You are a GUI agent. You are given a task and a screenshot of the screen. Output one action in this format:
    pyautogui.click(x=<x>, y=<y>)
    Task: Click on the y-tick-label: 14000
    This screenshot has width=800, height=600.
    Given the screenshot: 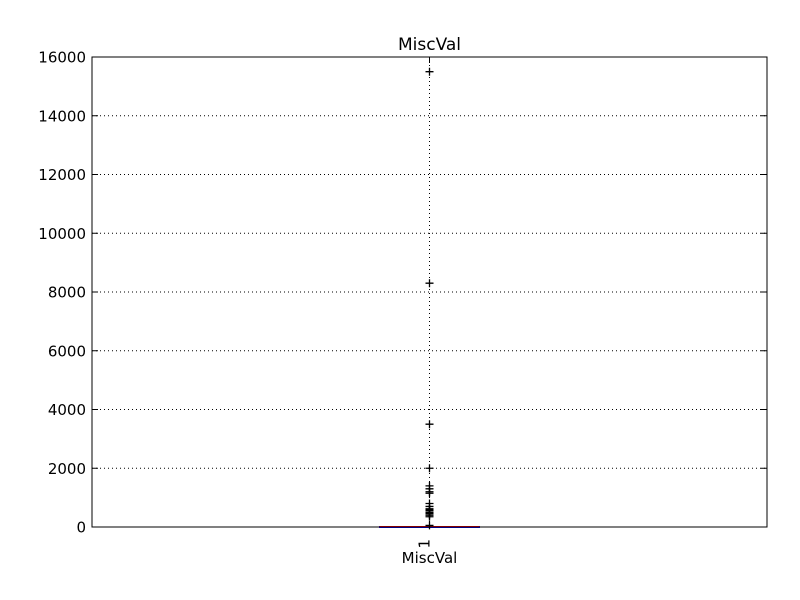 What is the action you would take?
    pyautogui.click(x=62, y=116)
    